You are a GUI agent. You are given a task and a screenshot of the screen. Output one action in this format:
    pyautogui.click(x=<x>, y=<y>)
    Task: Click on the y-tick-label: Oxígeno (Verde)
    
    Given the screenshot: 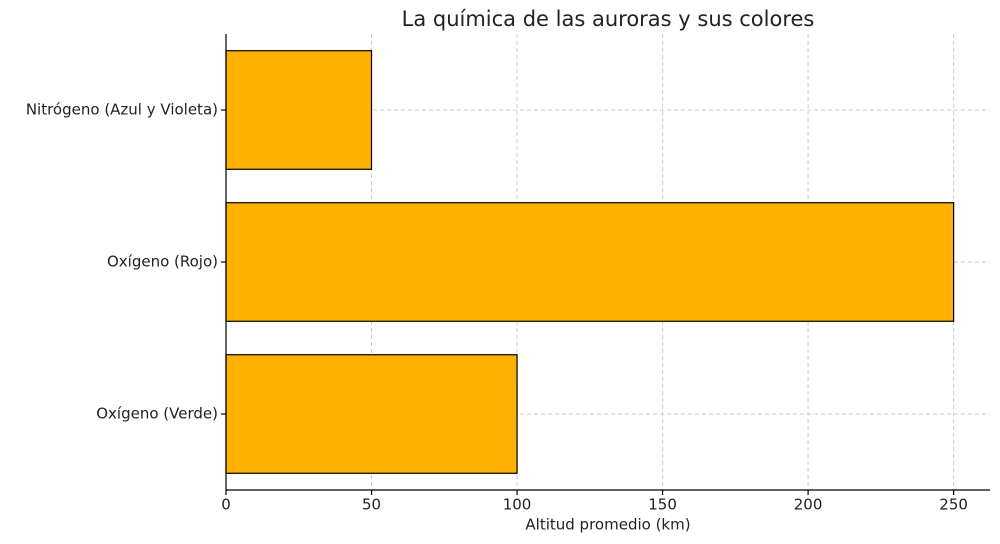 What is the action you would take?
    pyautogui.click(x=157, y=414)
    